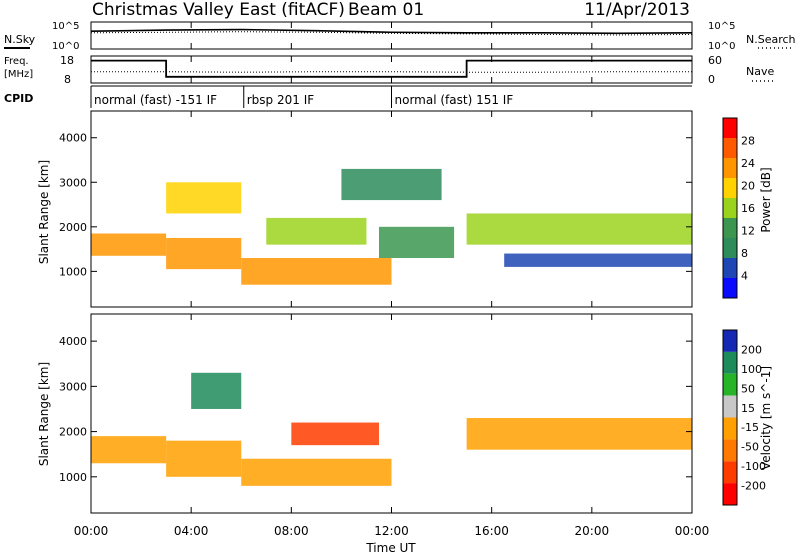  Describe the element at coordinates (748, 231) in the screenshot. I see `colorbar-tick-label: 12` at that location.